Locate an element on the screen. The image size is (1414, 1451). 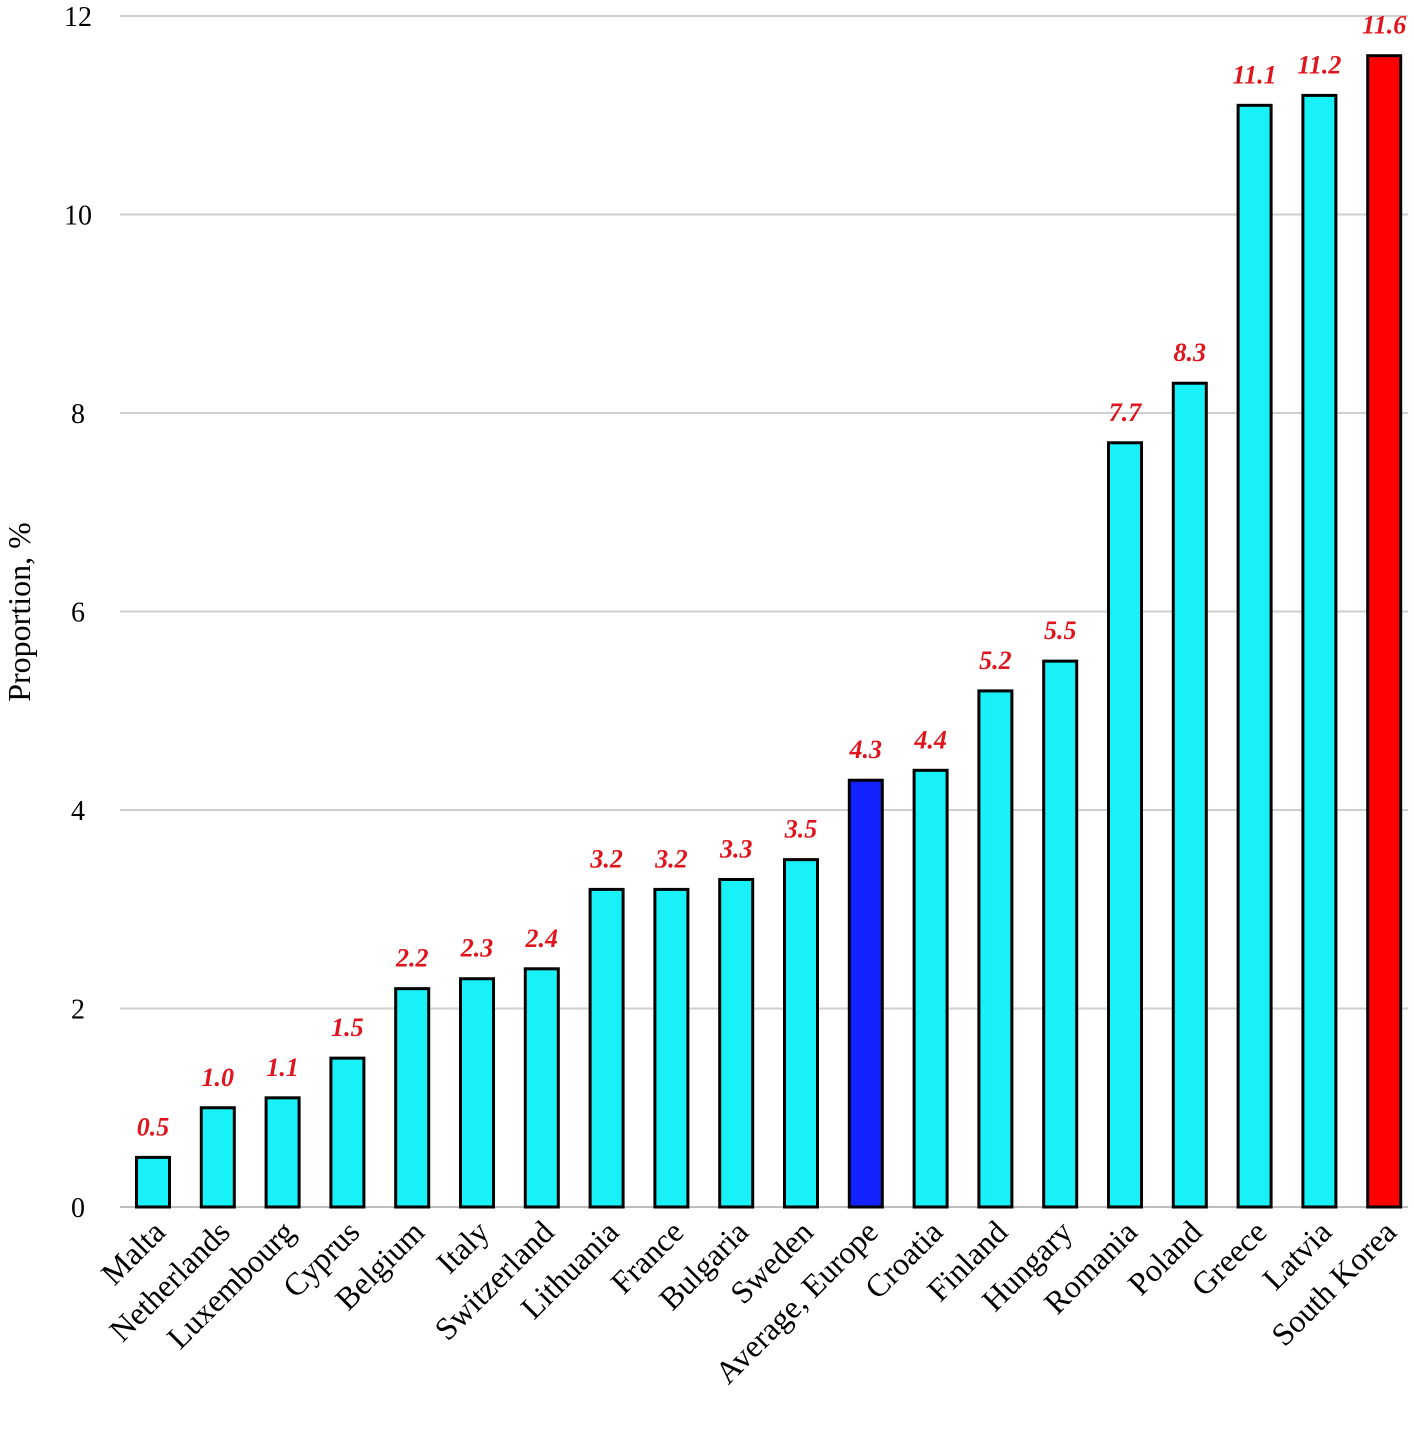
data-label: 5.5 is located at coordinates (1060, 630).